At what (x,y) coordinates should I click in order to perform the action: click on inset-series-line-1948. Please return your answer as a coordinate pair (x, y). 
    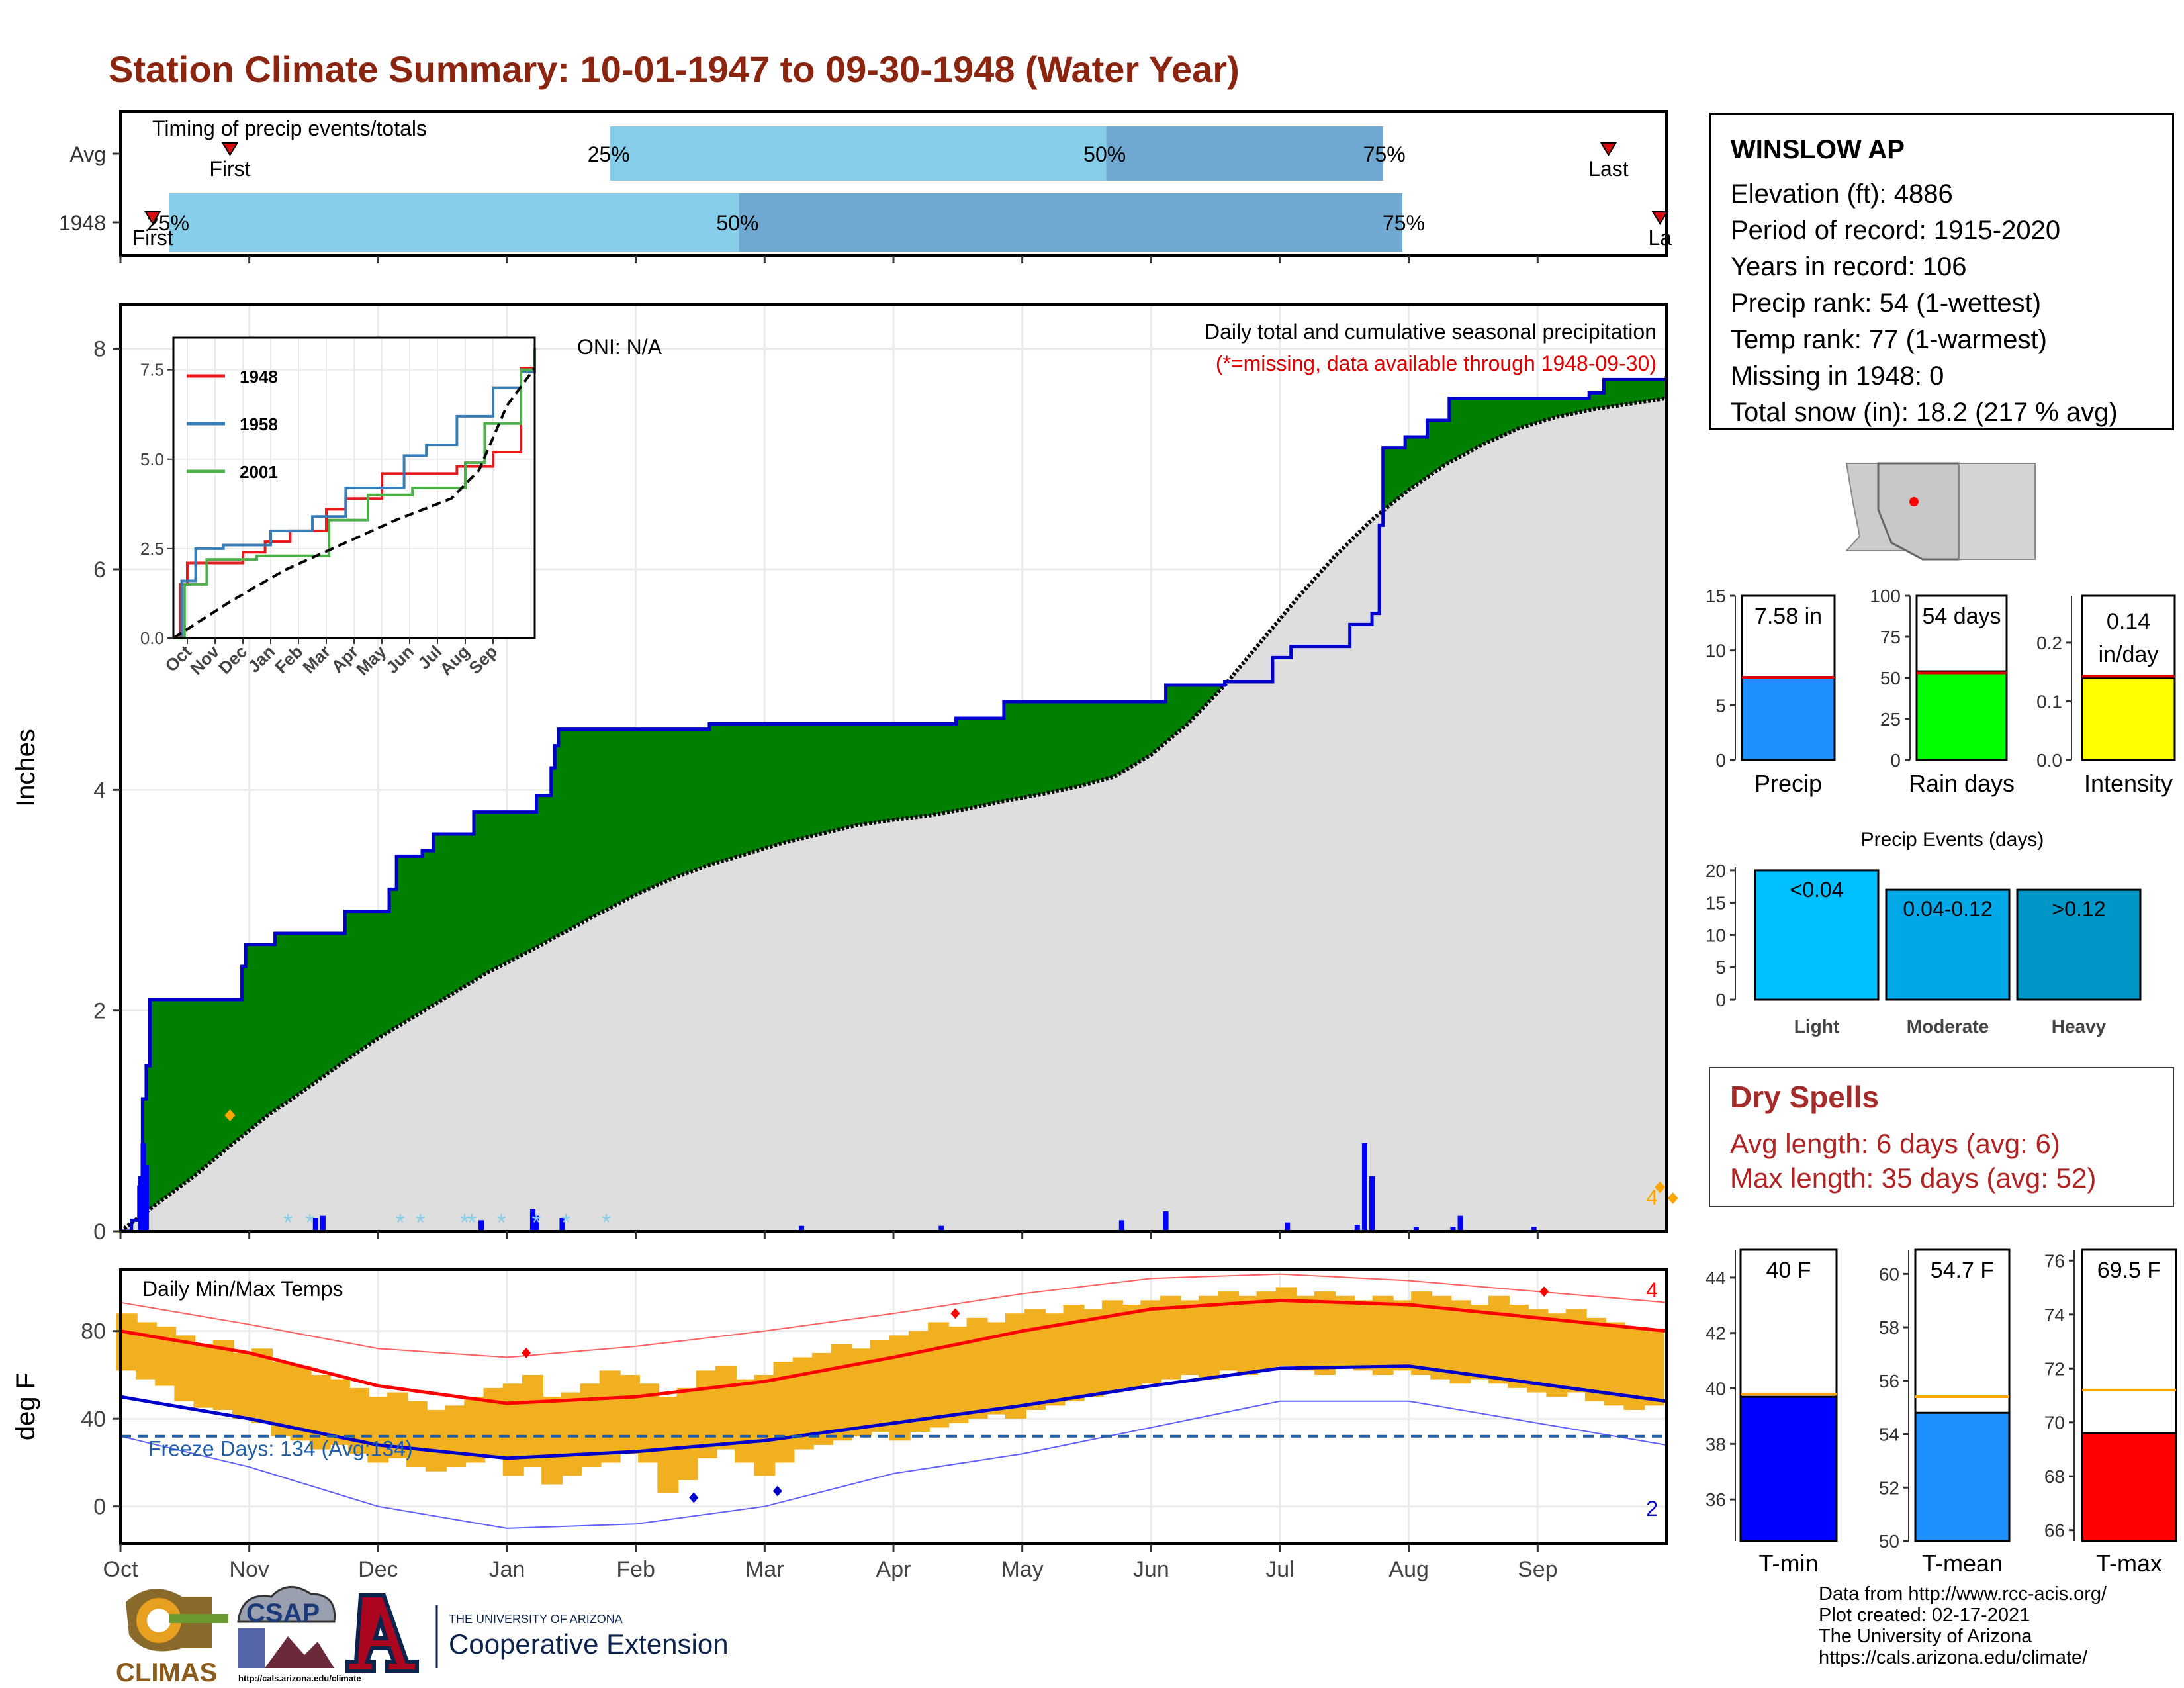
    Looking at the image, I should click on (355, 502).